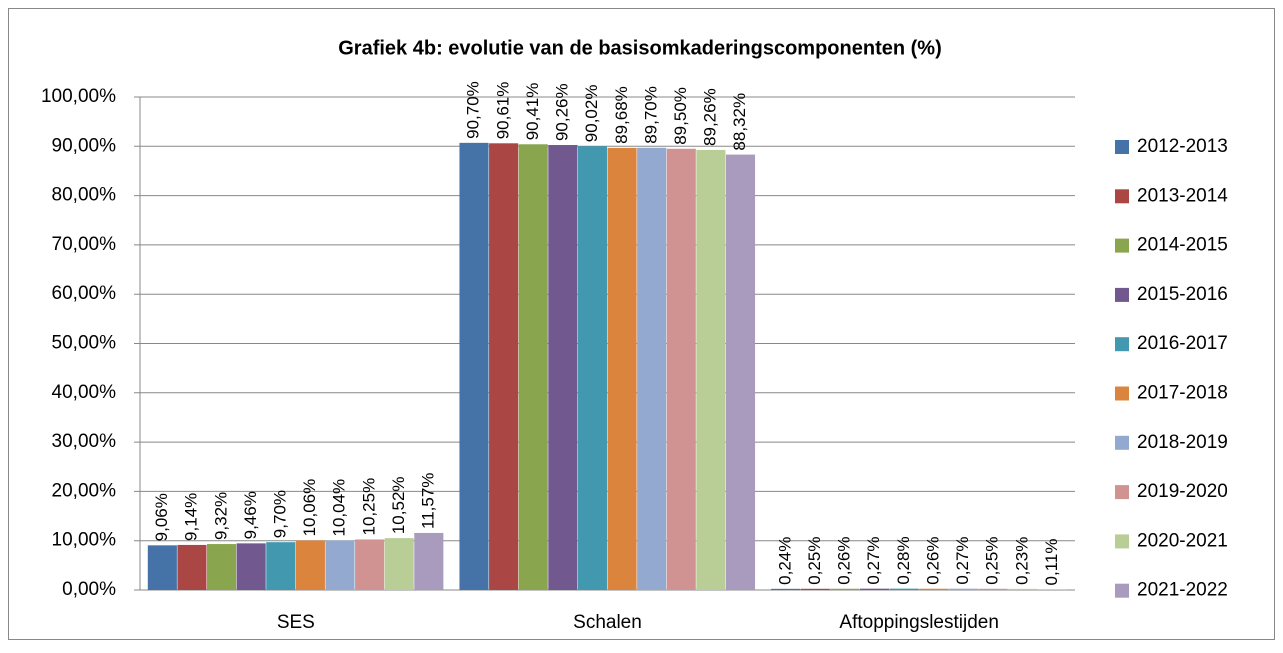 This screenshot has width=1283, height=653. What do you see at coordinates (398, 505) in the screenshot?
I see `data-label: 10,52%` at bounding box center [398, 505].